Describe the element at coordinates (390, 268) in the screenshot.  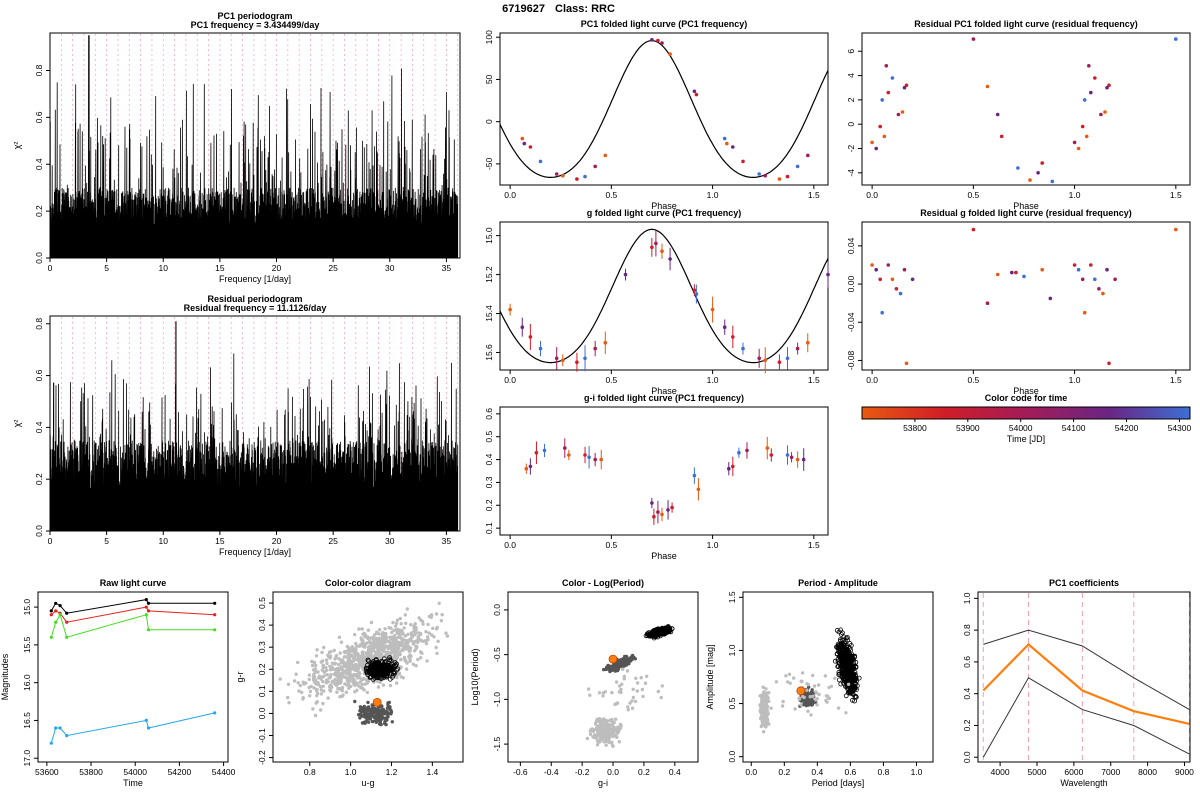
I see `x-tick-label: 30` at that location.